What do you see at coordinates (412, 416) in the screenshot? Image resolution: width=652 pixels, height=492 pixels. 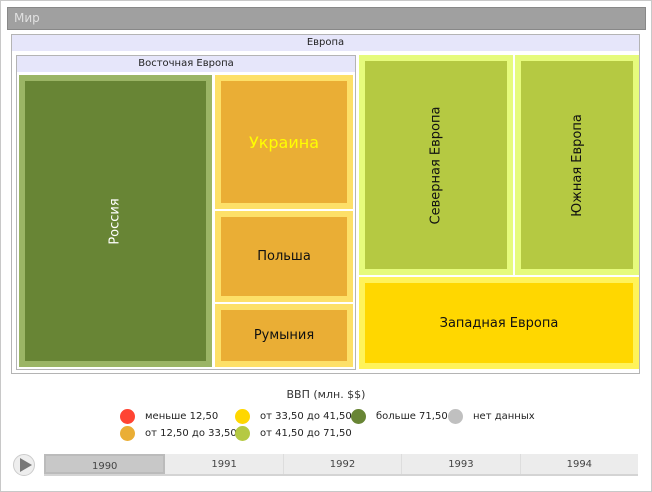 I see `legend-label: больше 71,50` at bounding box center [412, 416].